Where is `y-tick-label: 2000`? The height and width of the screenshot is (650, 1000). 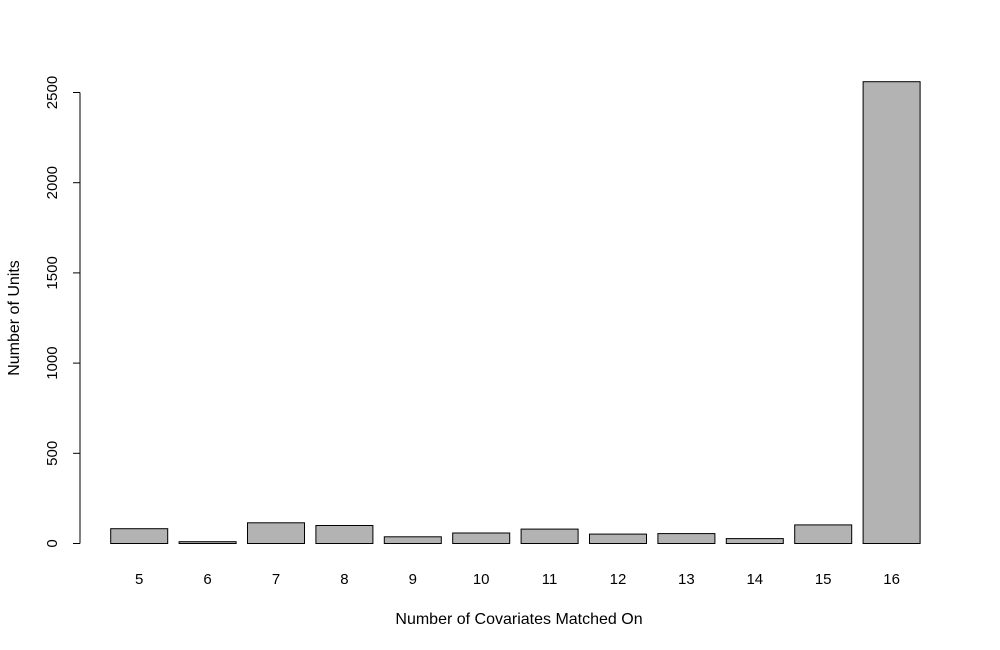
y-tick-label: 2000 is located at coordinates (52, 182).